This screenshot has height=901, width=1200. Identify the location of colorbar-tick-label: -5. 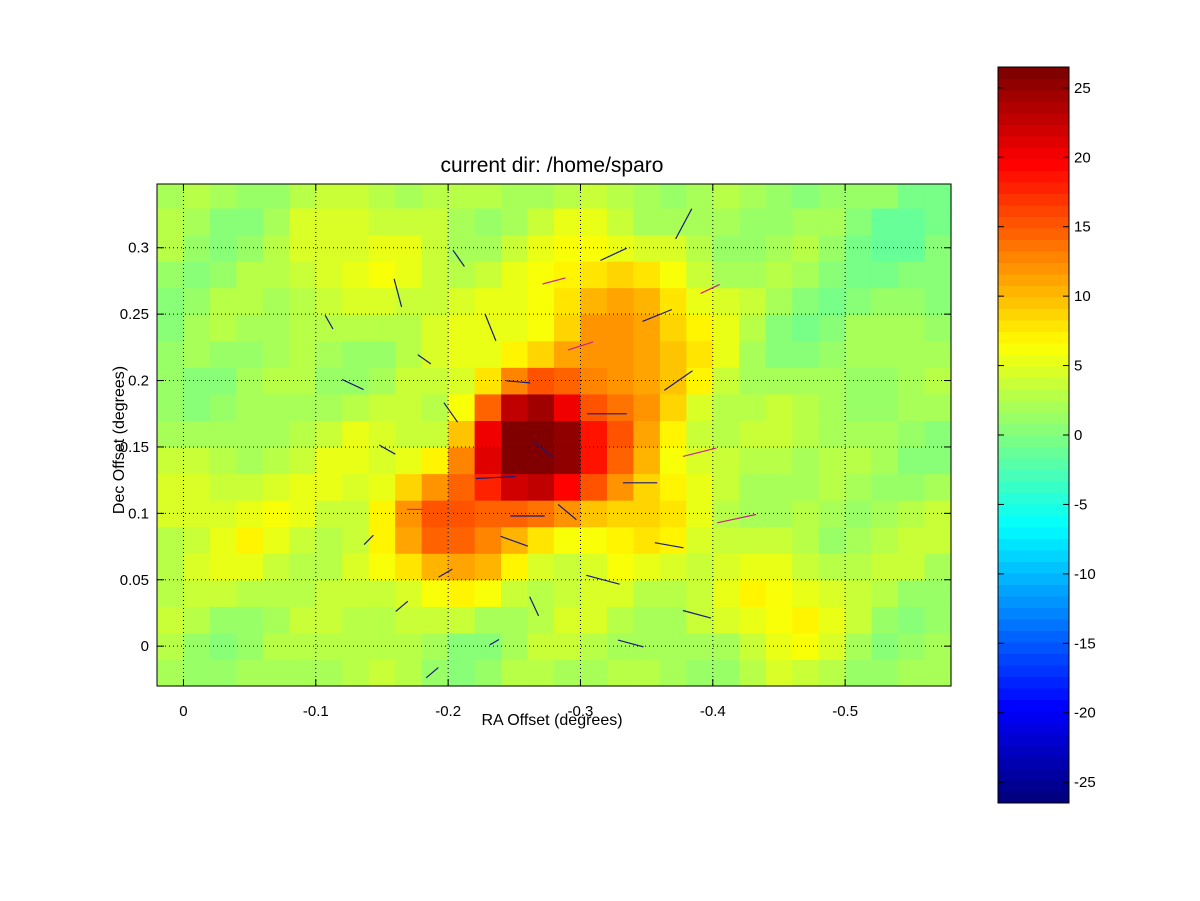
(1080, 504).